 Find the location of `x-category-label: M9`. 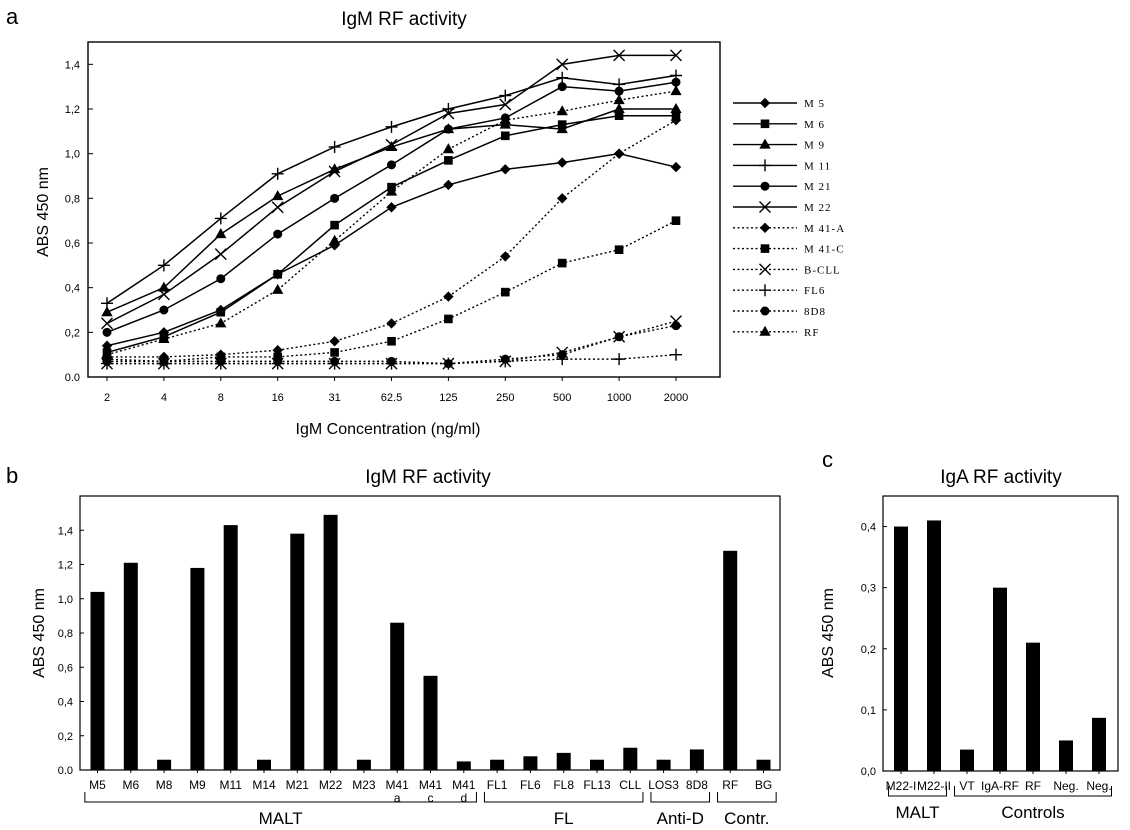

x-category-label: M9 is located at coordinates (197, 785).